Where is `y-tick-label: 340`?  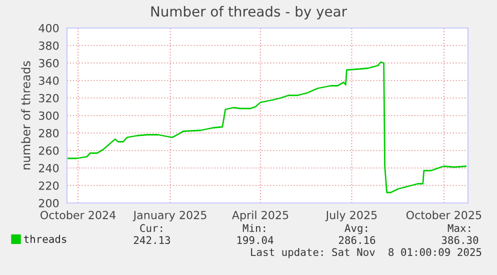
y-tick-label: 340 is located at coordinates (49, 80).